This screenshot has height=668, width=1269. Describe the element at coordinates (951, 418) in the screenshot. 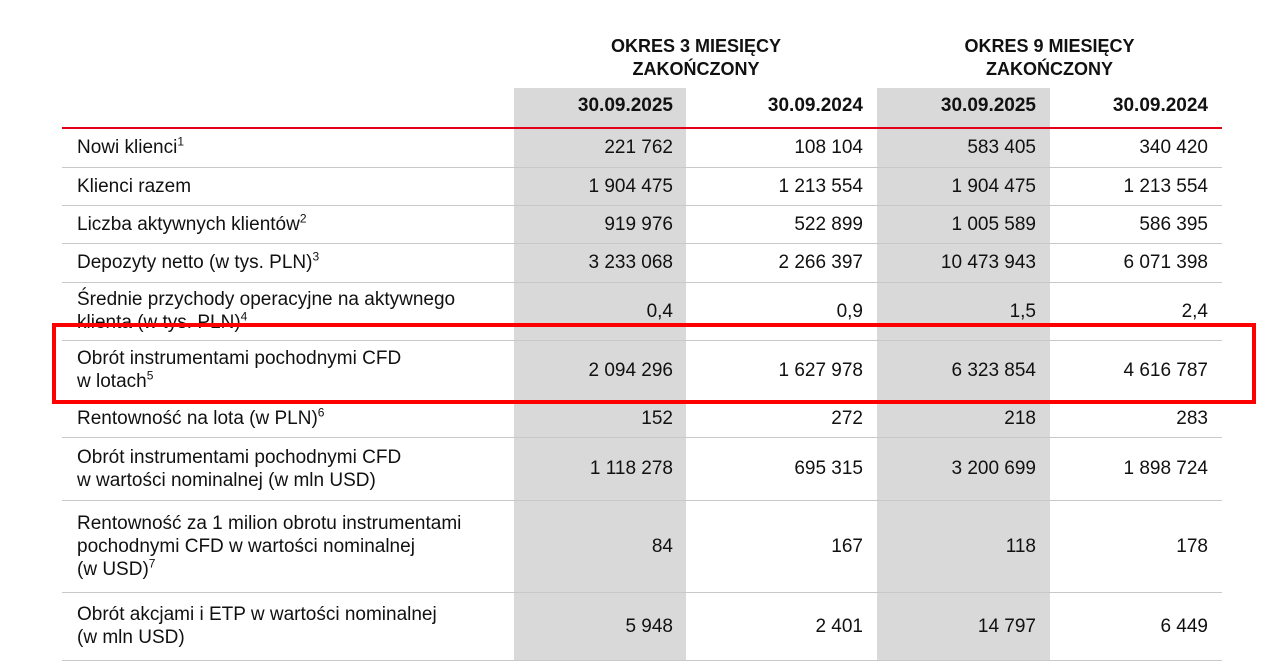

I see `value-cell: 218` at that location.